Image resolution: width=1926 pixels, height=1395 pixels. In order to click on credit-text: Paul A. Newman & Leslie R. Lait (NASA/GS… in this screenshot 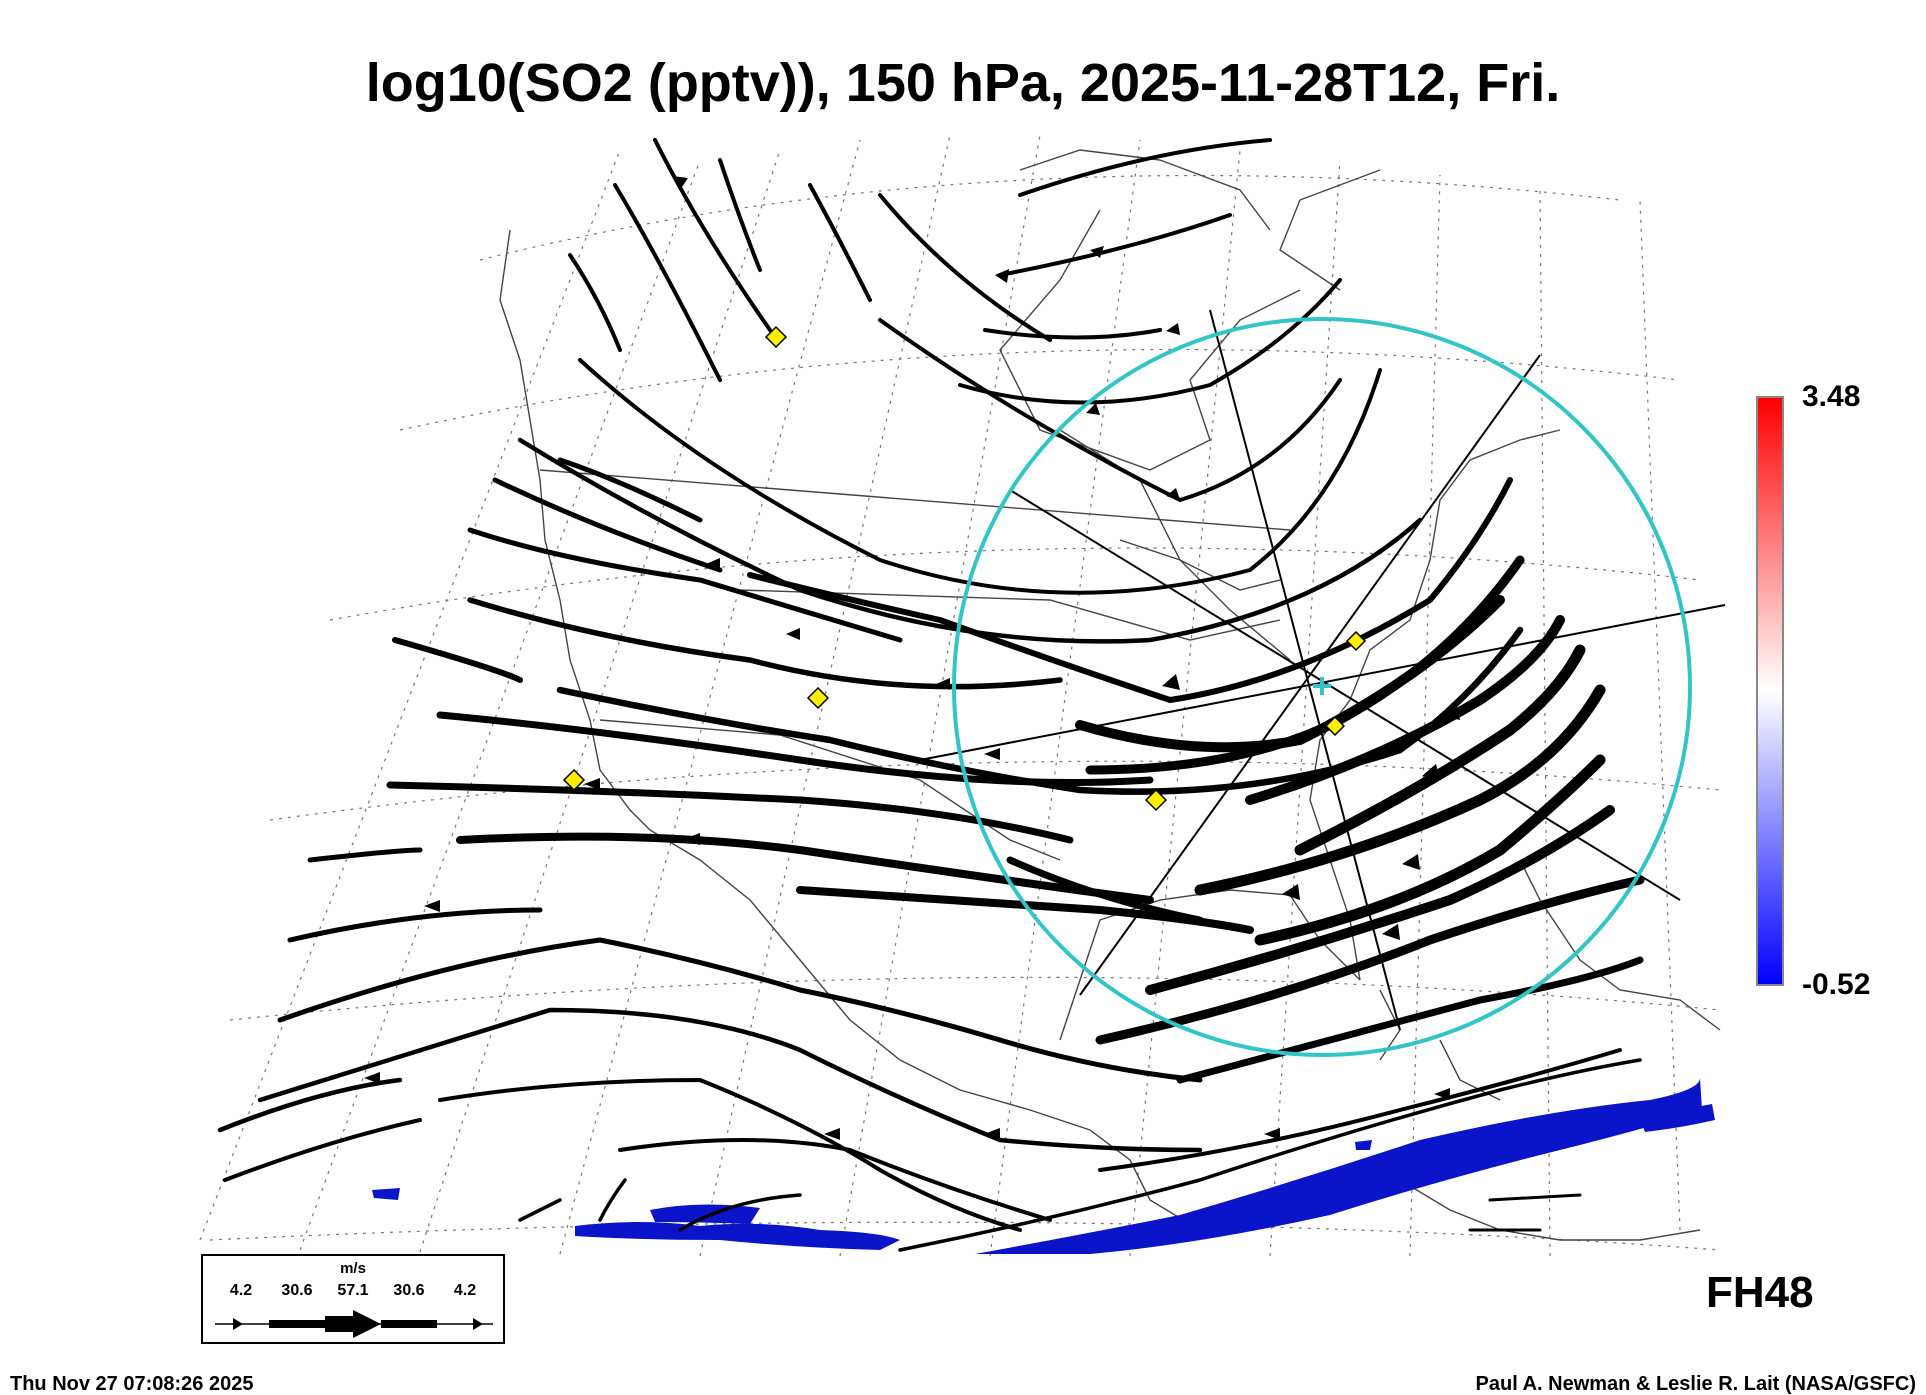, I will do `click(1695, 1384)`.